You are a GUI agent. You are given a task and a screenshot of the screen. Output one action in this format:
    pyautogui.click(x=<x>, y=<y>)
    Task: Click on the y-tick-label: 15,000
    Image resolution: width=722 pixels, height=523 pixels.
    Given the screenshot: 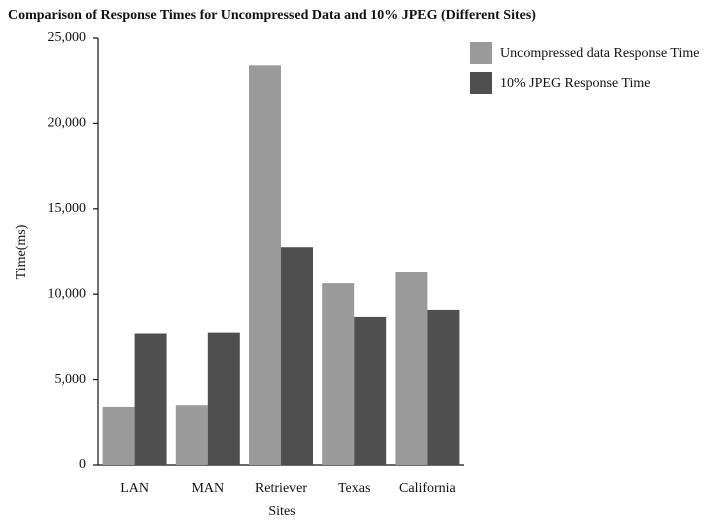 What is the action you would take?
    pyautogui.click(x=67, y=208)
    